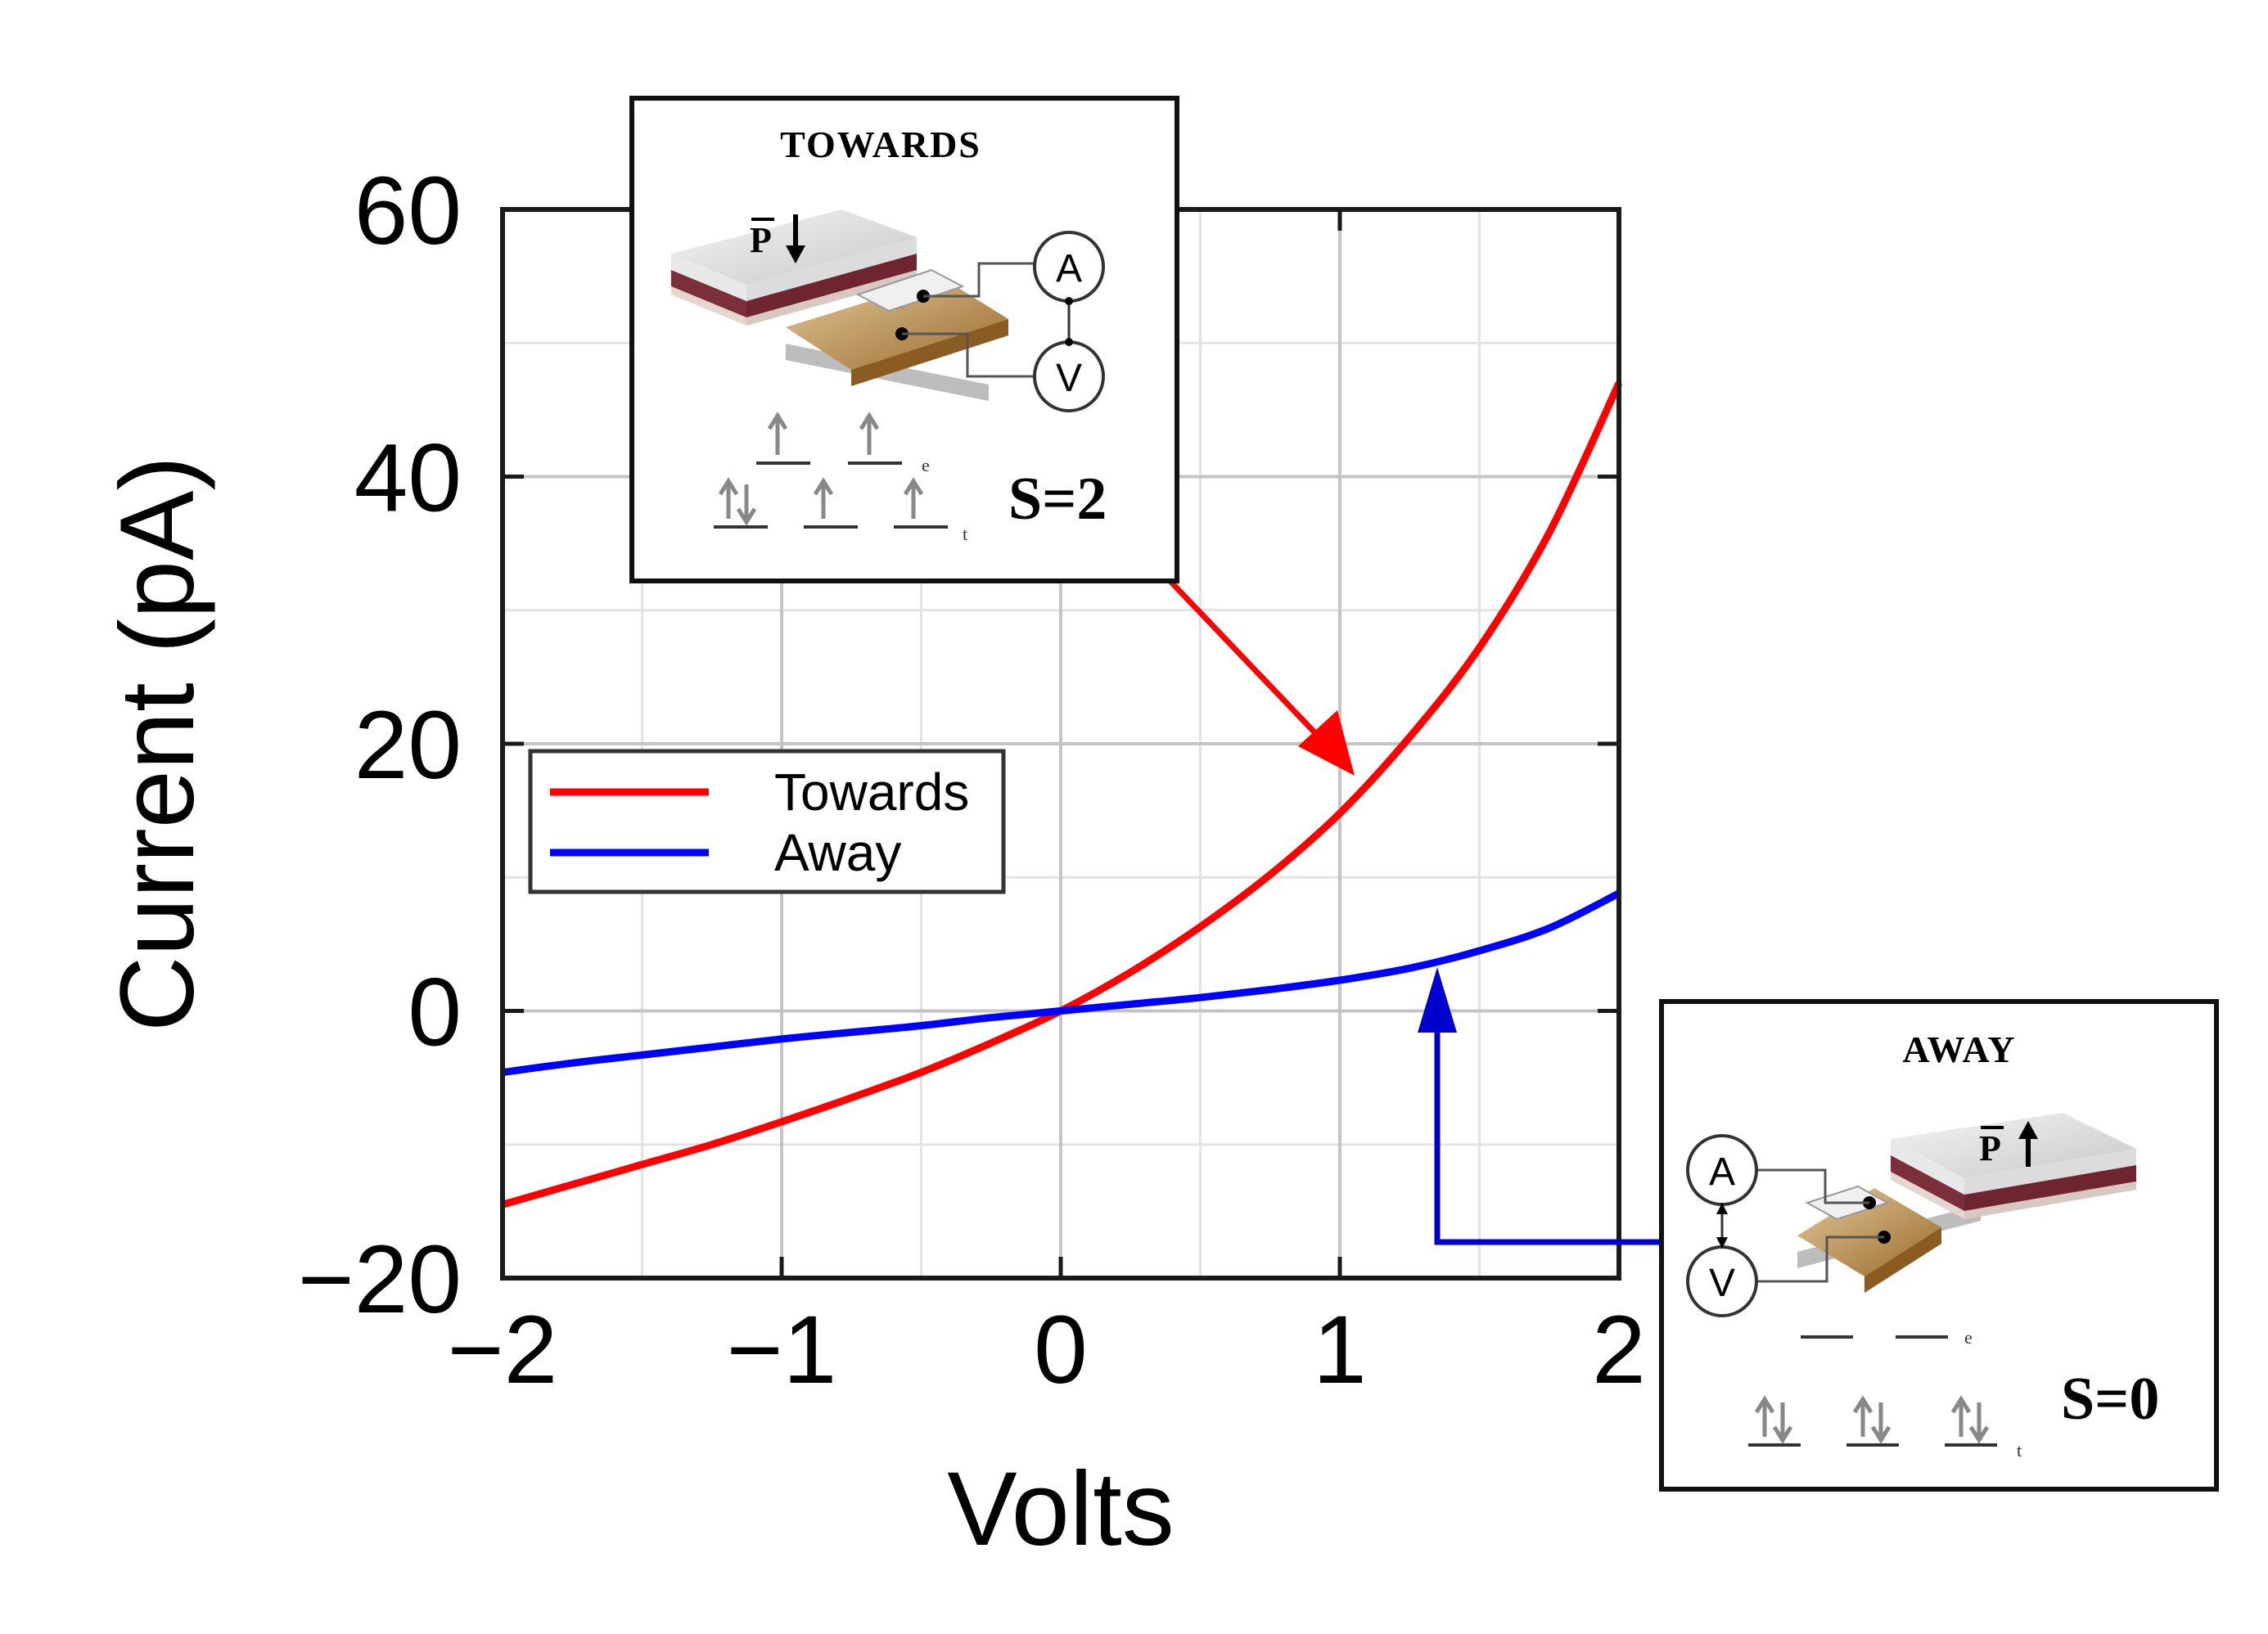  I want to click on series-line-away, so click(1061, 983).